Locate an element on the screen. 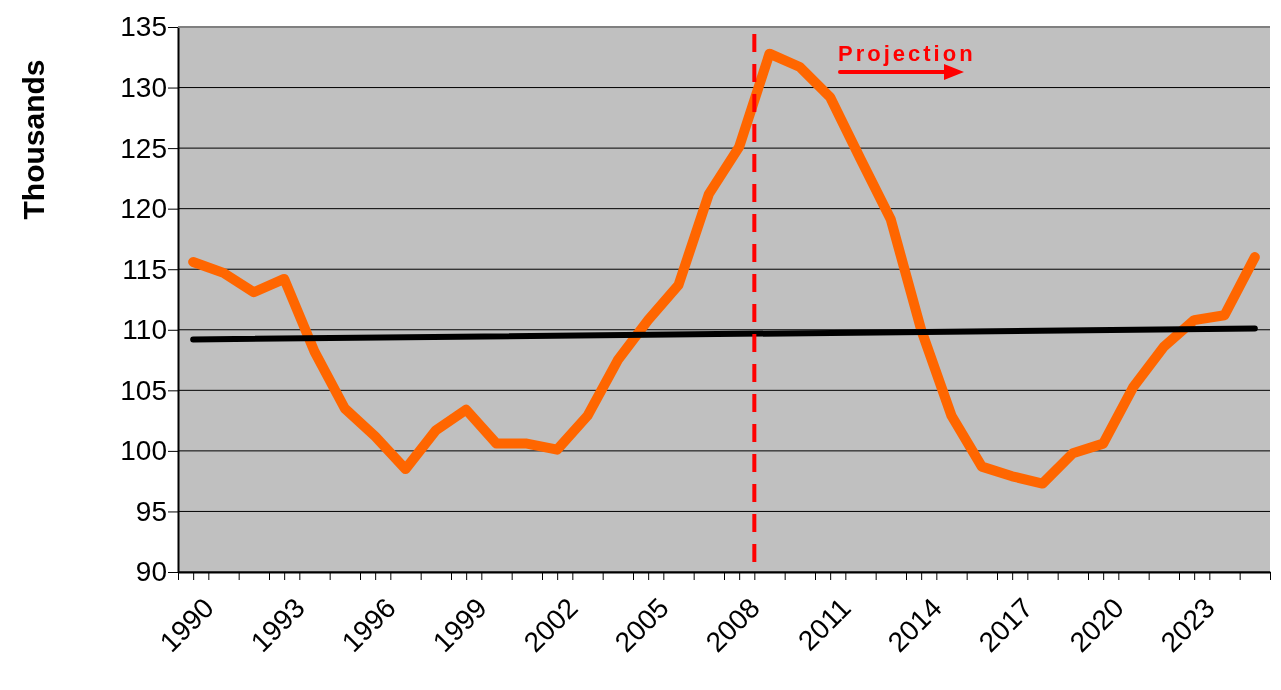 The height and width of the screenshot is (690, 1281). annotation: Projection is located at coordinates (907, 53).